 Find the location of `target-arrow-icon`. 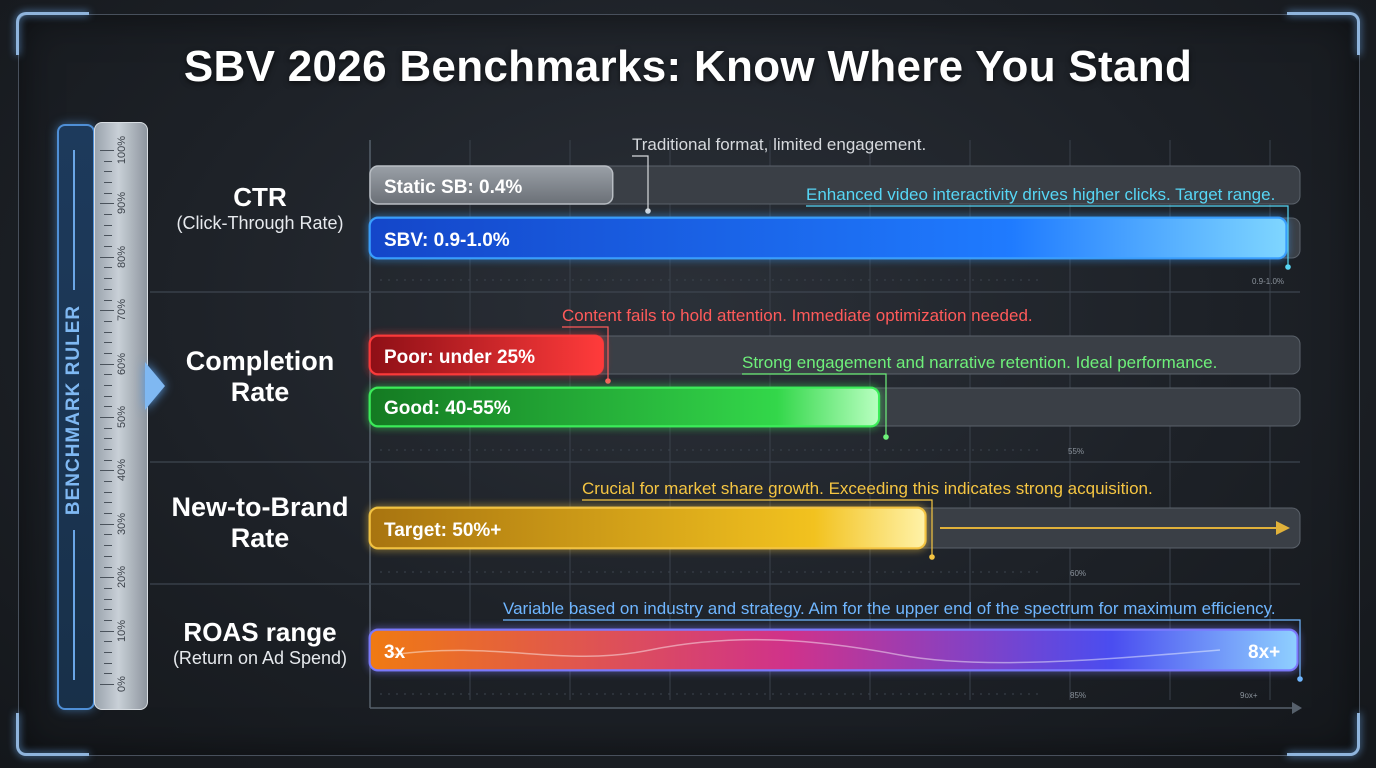

target-arrow-icon is located at coordinates (1283, 528).